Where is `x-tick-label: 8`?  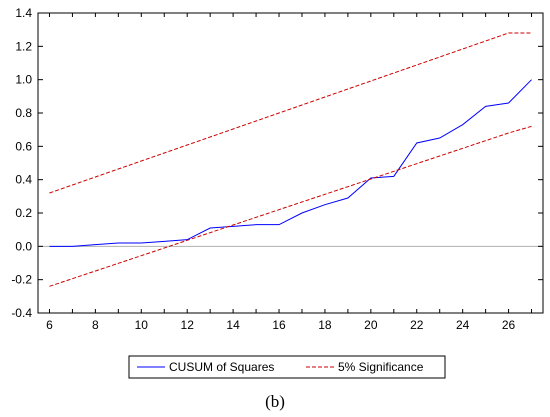
x-tick-label: 8 is located at coordinates (95, 325).